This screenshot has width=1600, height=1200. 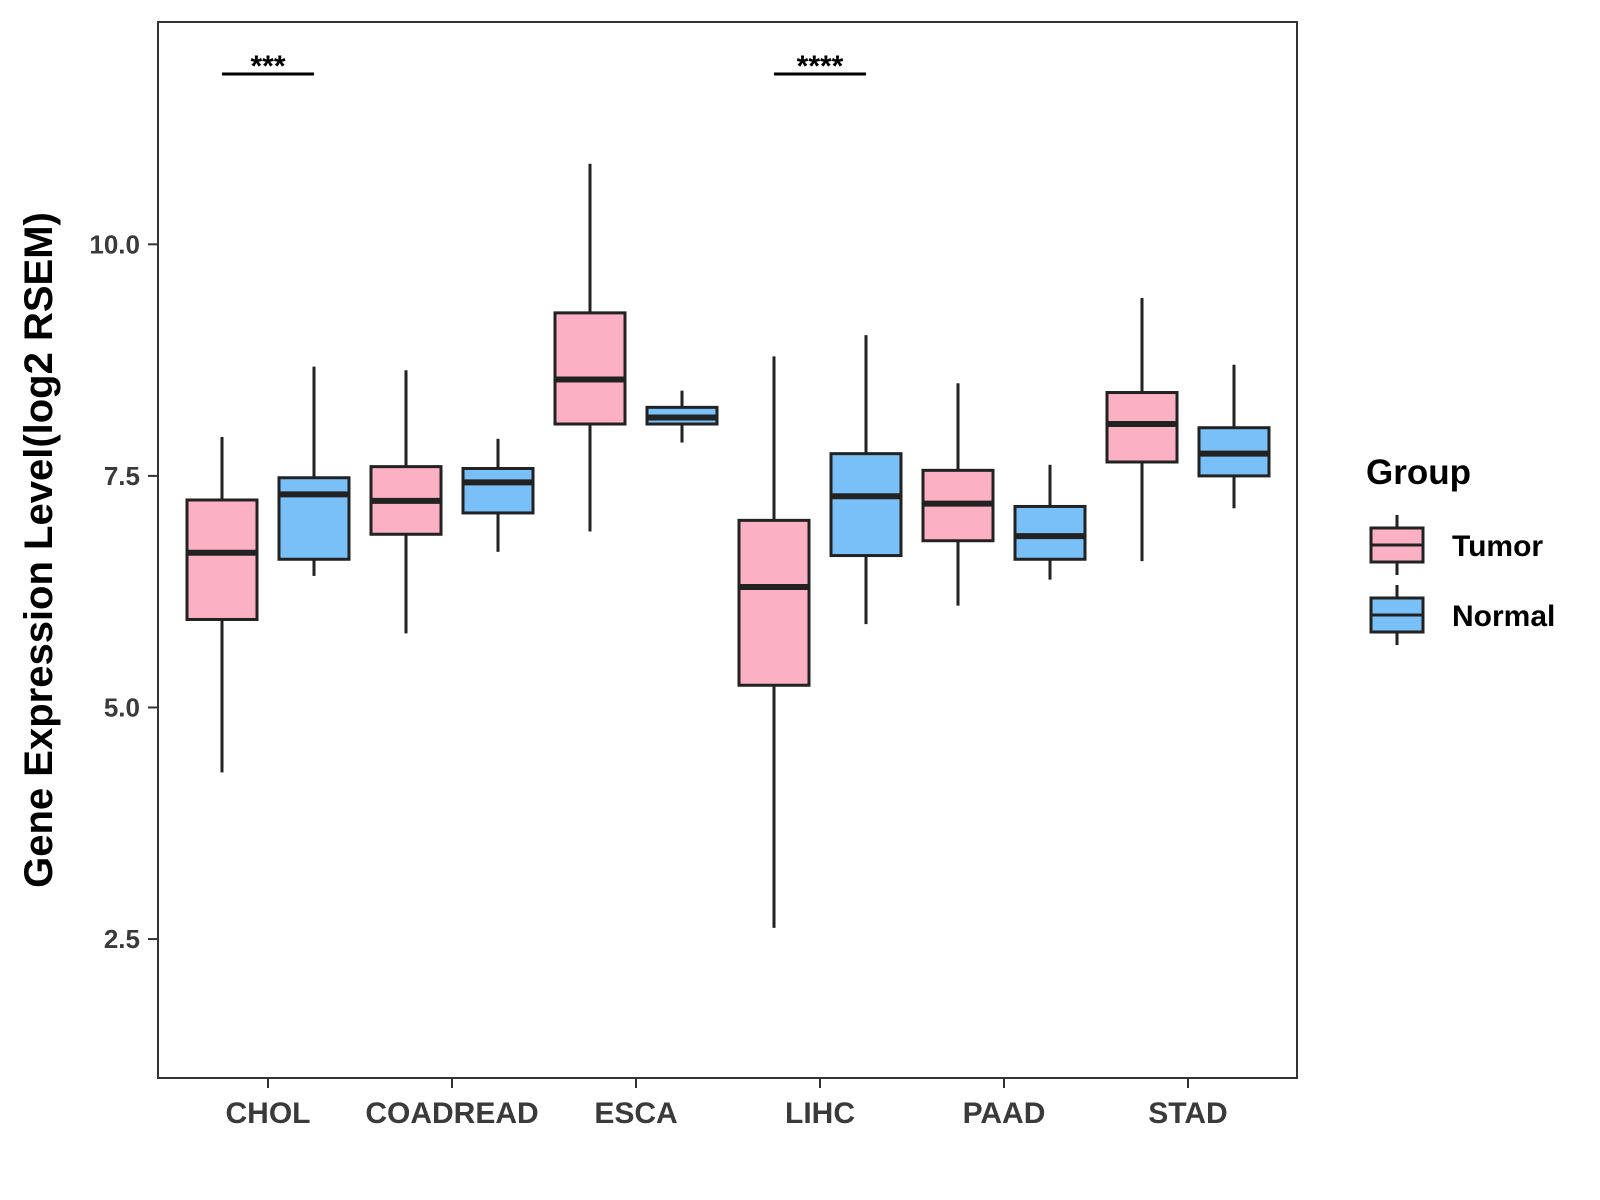 I want to click on box-esca-tumor, so click(x=590, y=347).